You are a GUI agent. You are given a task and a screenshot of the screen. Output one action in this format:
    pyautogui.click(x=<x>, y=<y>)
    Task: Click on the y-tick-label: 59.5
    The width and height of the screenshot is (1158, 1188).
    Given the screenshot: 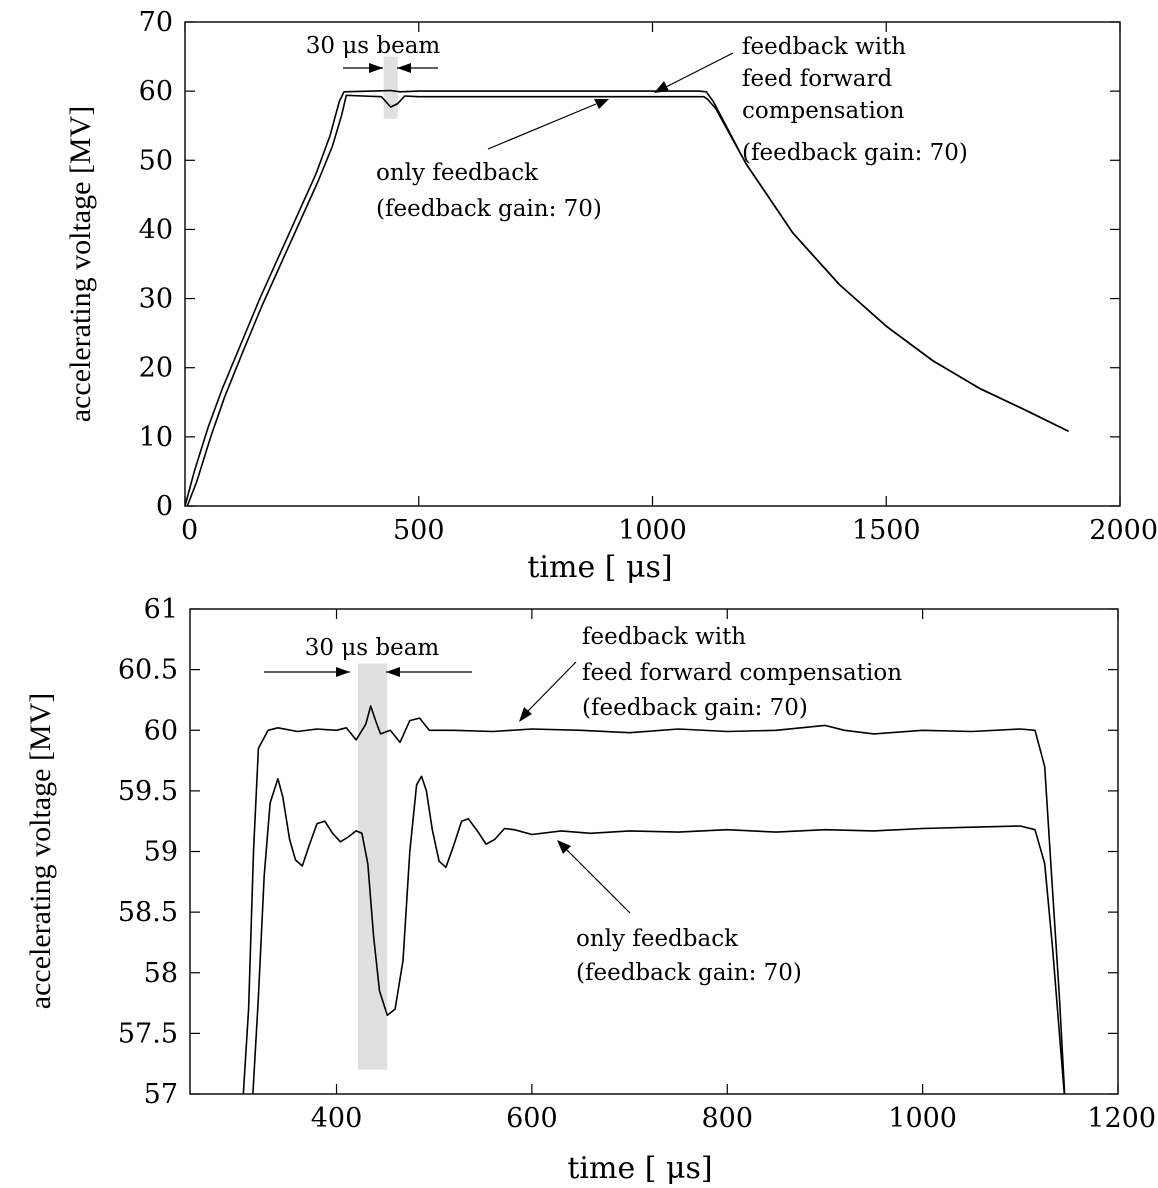 What is the action you would take?
    pyautogui.click(x=148, y=791)
    